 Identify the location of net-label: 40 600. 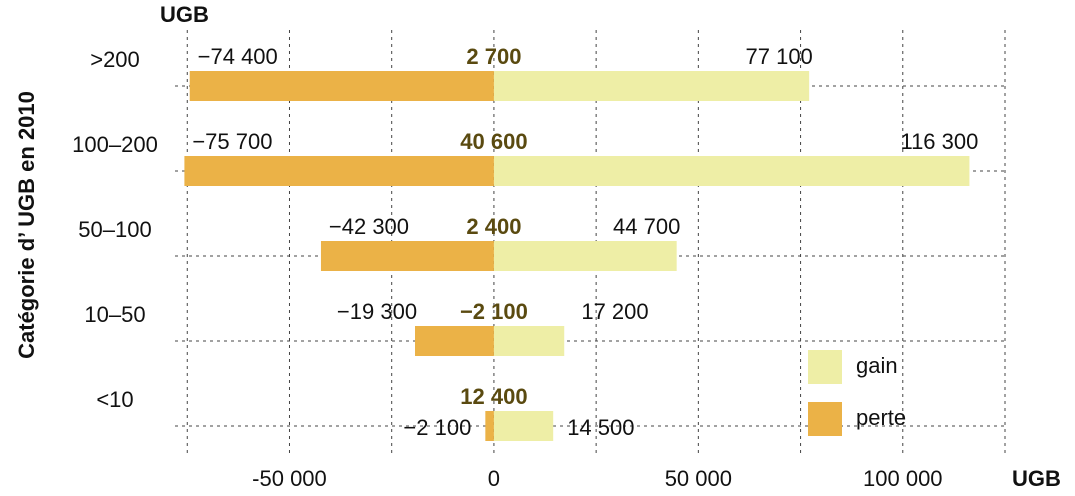
(493, 141).